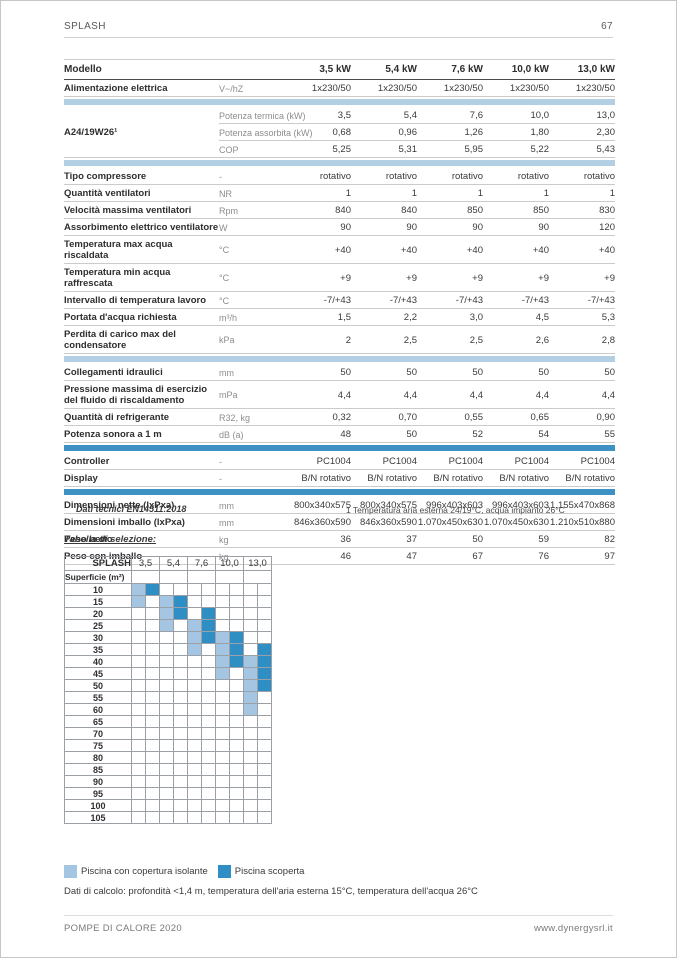 This screenshot has width=677, height=958. I want to click on selection-table-title: Tabella di selezione:, so click(110, 539).